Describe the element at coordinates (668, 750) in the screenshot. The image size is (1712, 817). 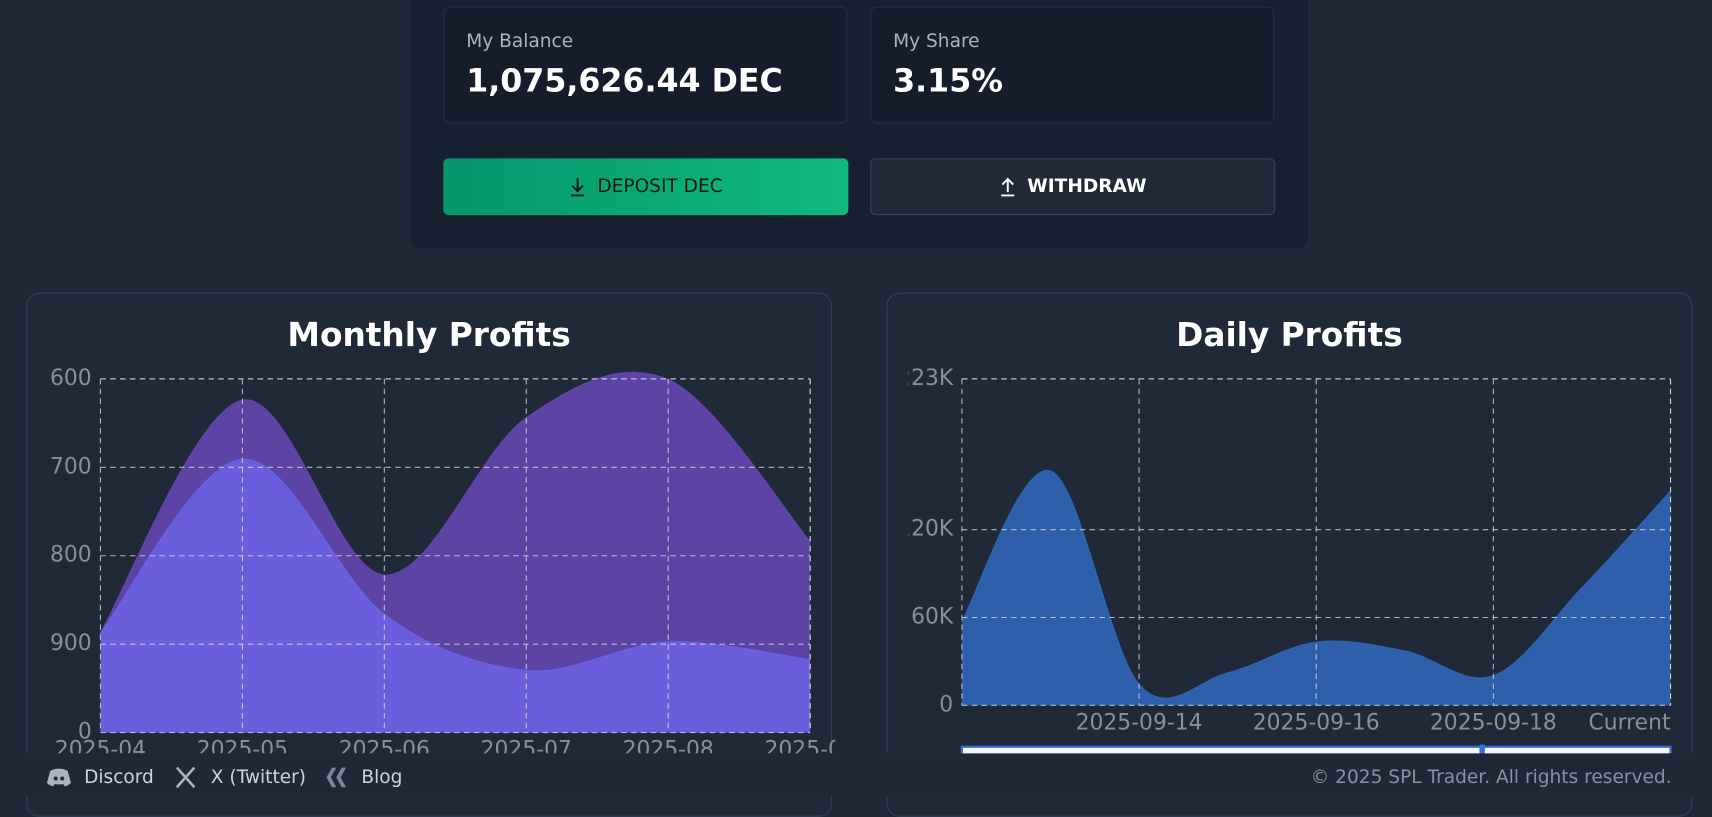
I see `x-tick-label: 2025-08` at that location.